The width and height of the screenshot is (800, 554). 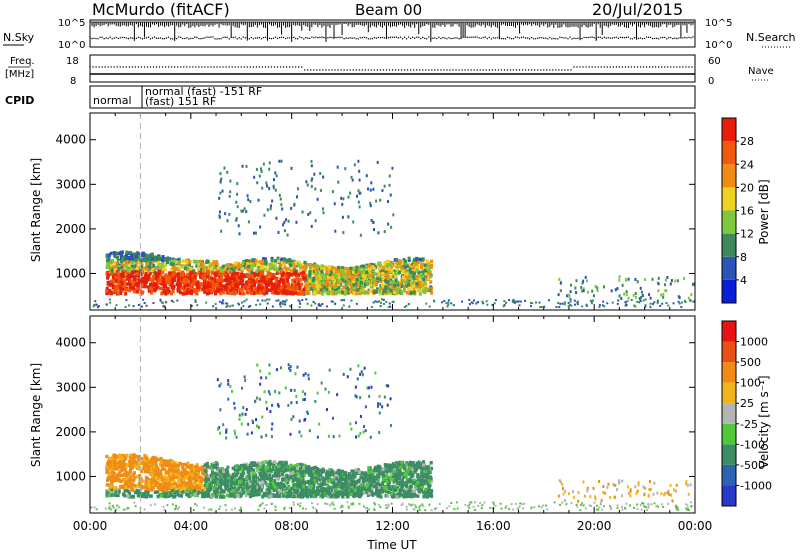 What do you see at coordinates (764, 211) in the screenshot?
I see `power-colorbar-label: Power [dB]` at bounding box center [764, 211].